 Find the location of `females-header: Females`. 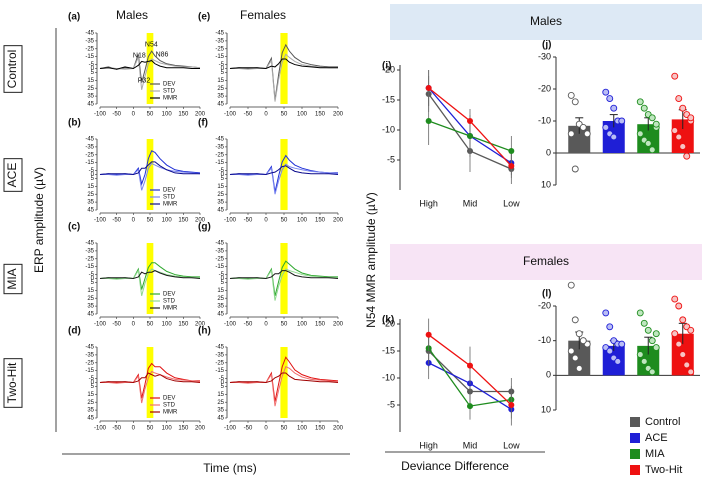

females-header: Females is located at coordinates (546, 261).